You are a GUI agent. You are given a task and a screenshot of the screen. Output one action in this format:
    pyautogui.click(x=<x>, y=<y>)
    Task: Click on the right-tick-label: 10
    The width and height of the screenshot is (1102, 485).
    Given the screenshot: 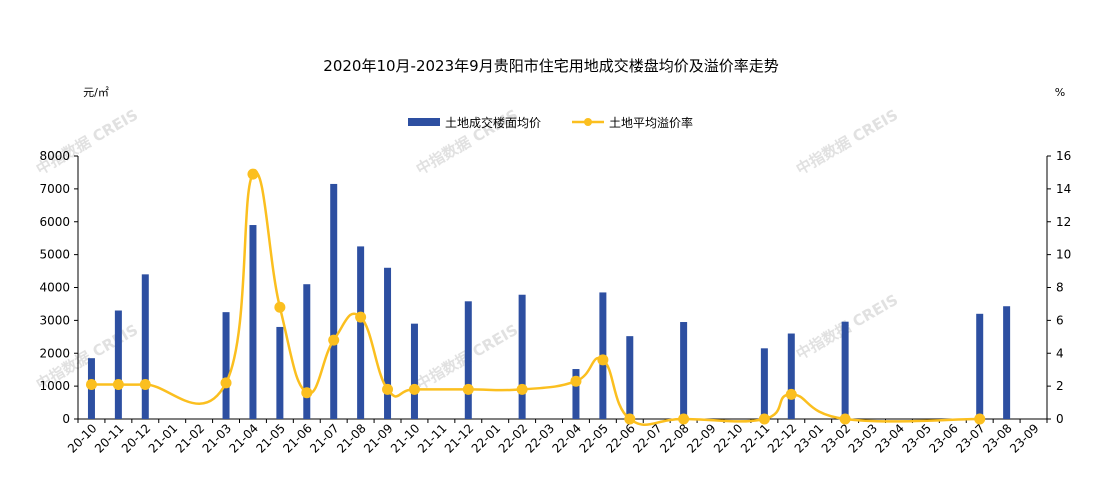 What is the action you would take?
    pyautogui.click(x=1063, y=255)
    